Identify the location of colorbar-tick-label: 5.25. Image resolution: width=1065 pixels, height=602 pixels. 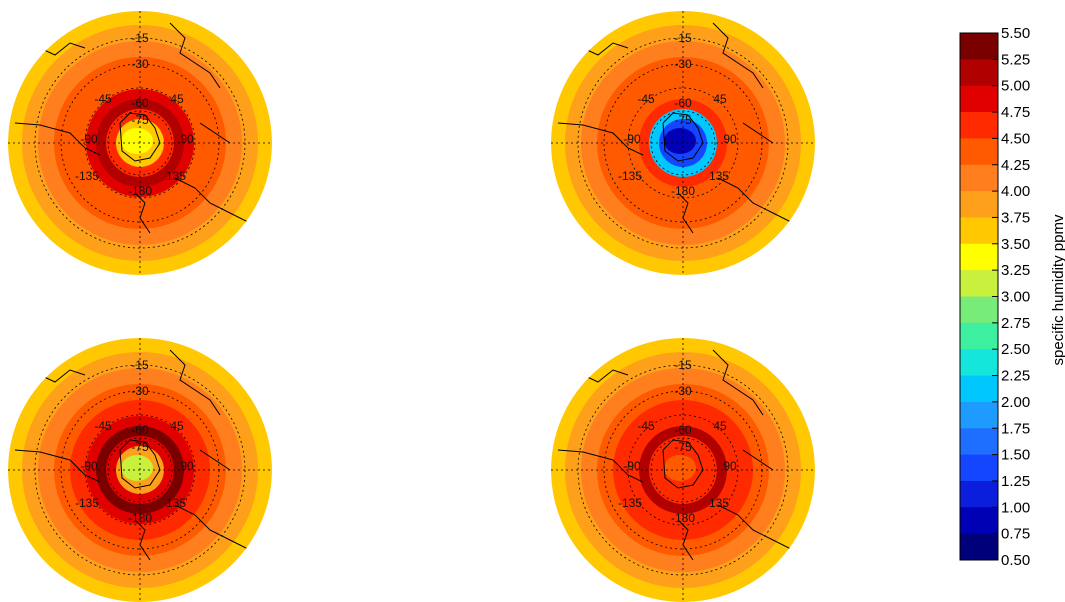
(1015, 59).